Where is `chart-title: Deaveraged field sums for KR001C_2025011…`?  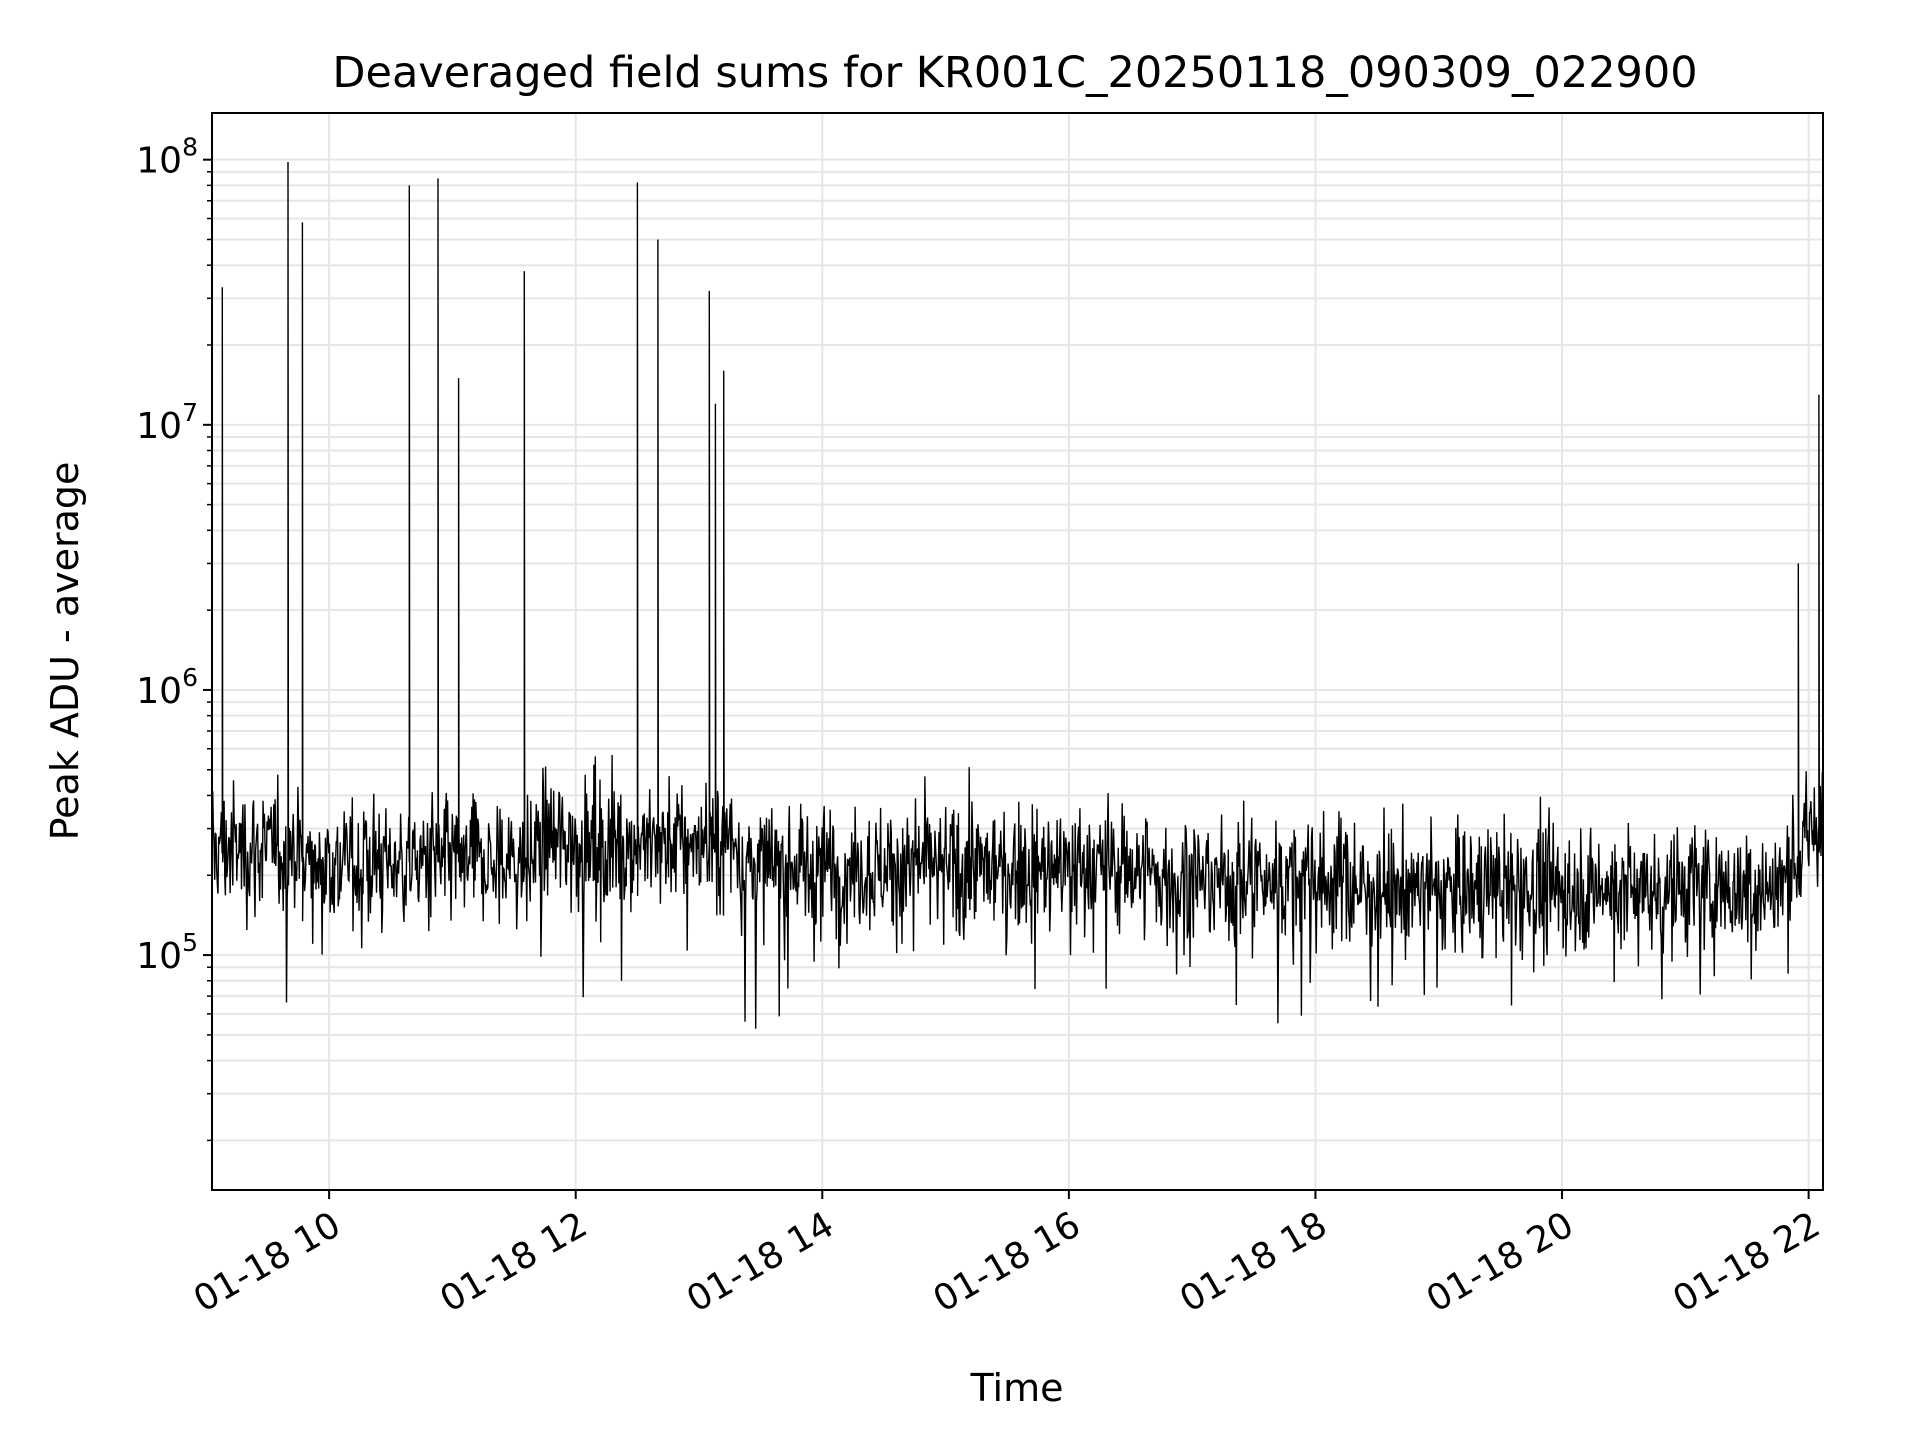 chart-title: Deaveraged field sums for KR001C_2025011… is located at coordinates (1014, 73).